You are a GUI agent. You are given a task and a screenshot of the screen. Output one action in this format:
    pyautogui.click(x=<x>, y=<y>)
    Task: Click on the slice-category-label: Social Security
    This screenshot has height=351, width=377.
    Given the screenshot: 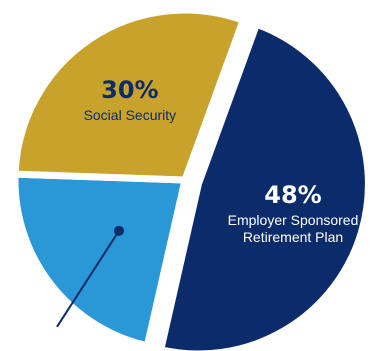 What is the action you would take?
    pyautogui.click(x=130, y=115)
    